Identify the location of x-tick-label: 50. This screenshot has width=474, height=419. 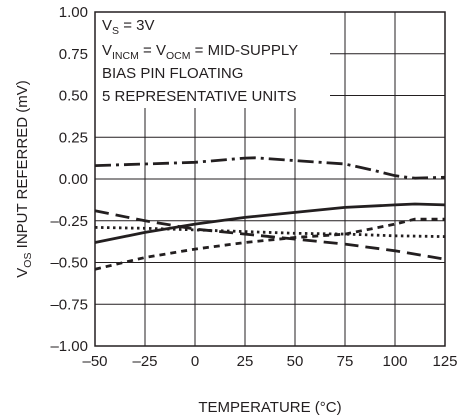
(295, 361).